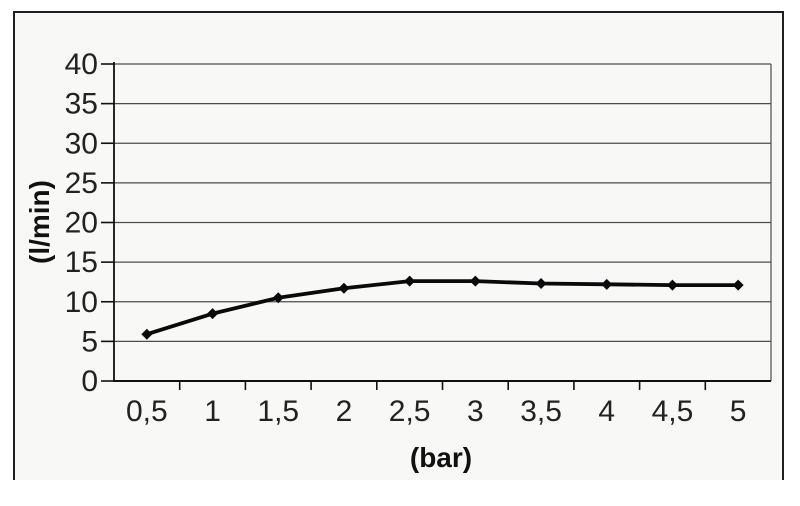 This screenshot has height=506, width=800. I want to click on x-tick-label: 5, so click(738, 411).